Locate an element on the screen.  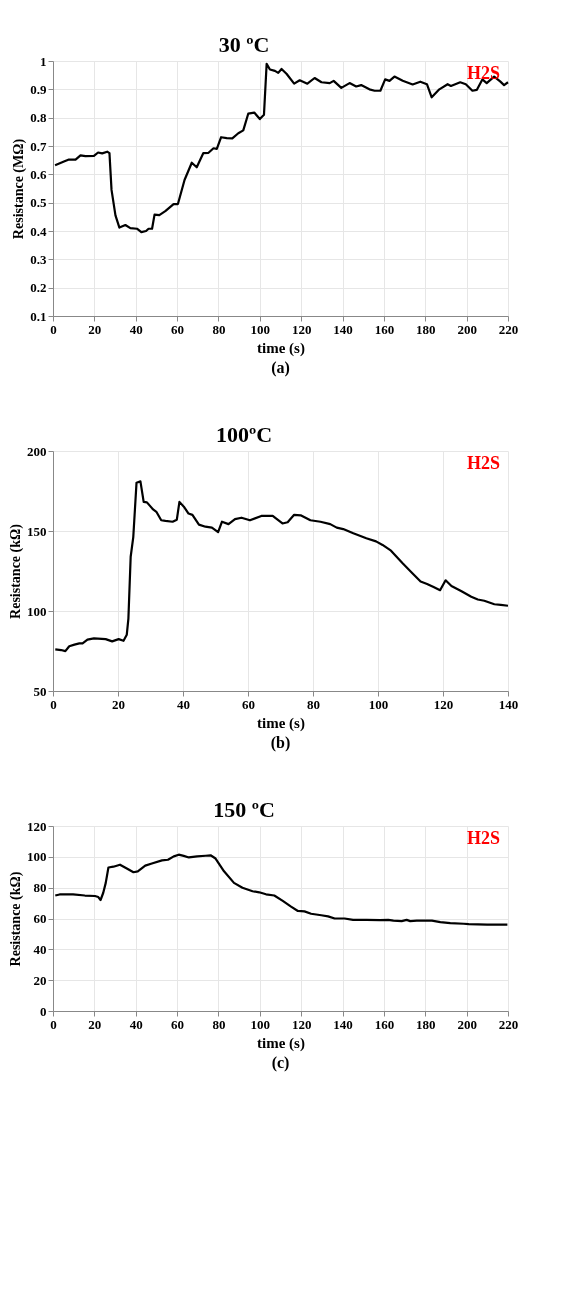
text: (a) is located at coordinates (280, 368).